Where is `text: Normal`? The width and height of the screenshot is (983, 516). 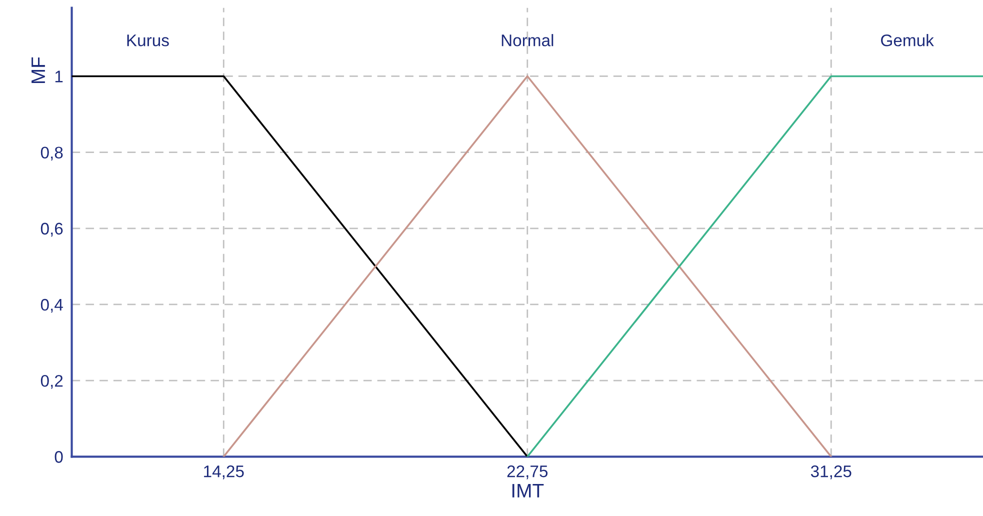
text: Normal is located at coordinates (528, 40).